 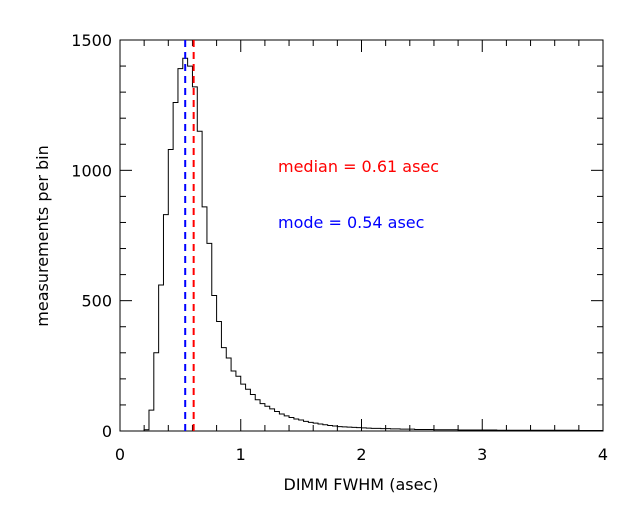 I want to click on y-tick-label: 0, so click(x=107, y=431).